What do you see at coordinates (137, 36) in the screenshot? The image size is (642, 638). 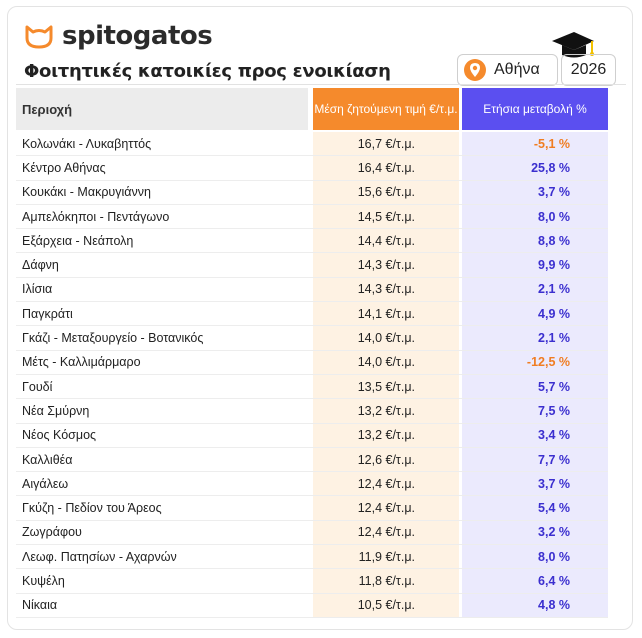 I see `brand-name: spitogatos` at bounding box center [137, 36].